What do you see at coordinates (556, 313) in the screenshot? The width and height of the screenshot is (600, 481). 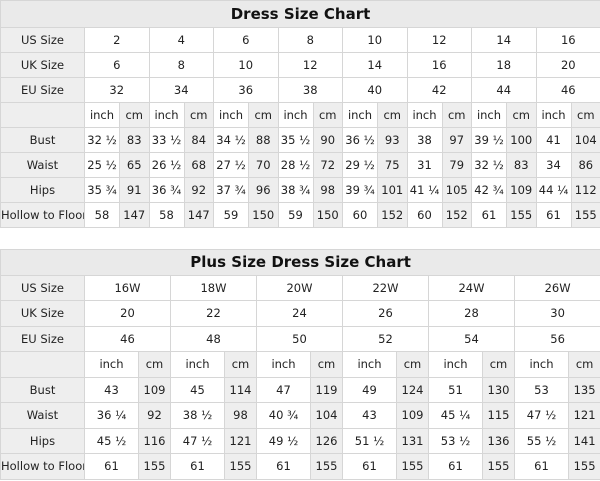 I see `size-cell: 30` at bounding box center [556, 313].